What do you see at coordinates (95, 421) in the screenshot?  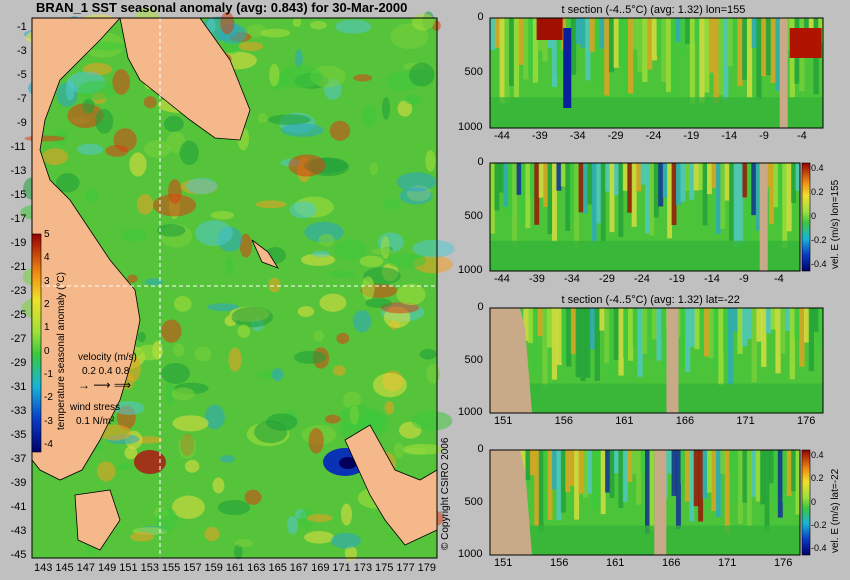 I see `wind-legend-value: 0.1 N/m²` at bounding box center [95, 421].